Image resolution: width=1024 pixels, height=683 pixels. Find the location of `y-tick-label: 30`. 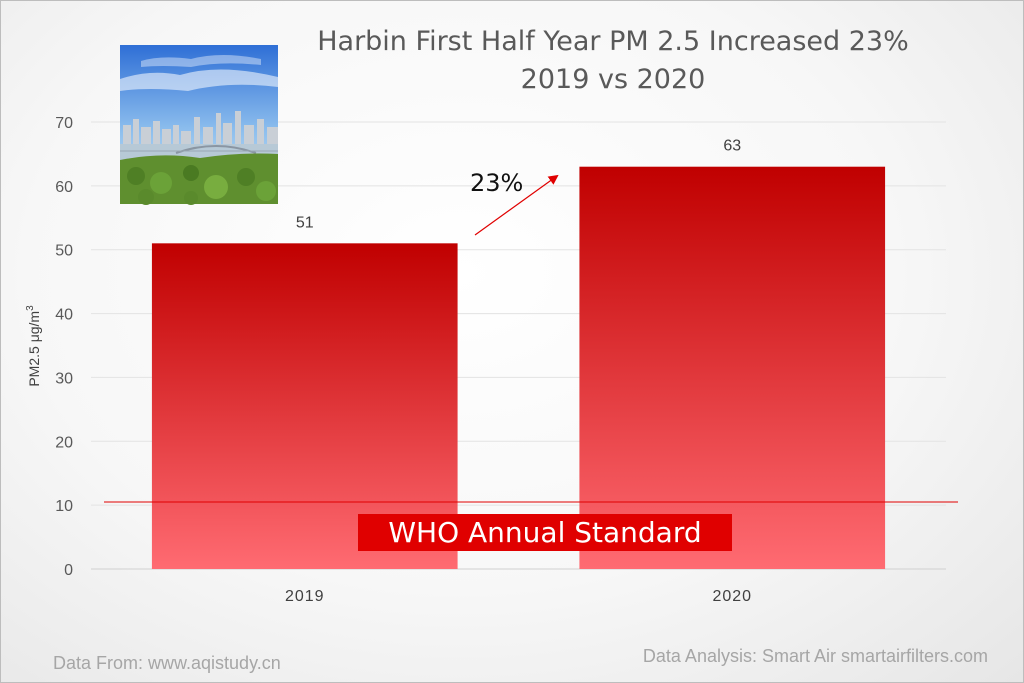

y-tick-label: 30 is located at coordinates (64, 378).